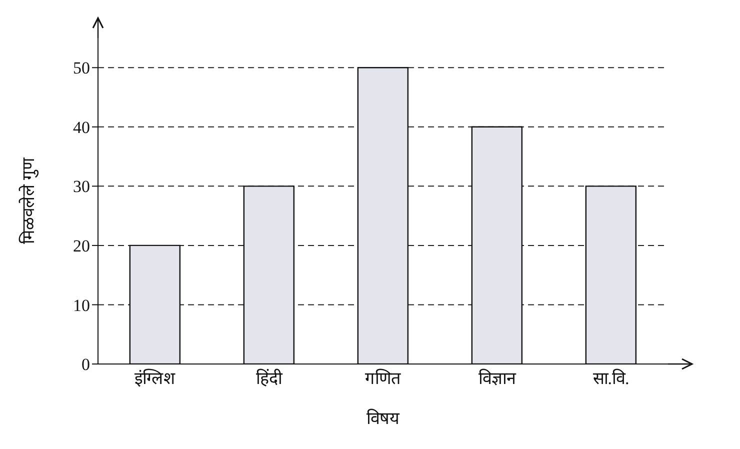 The image size is (740, 449). I want to click on x-tick-label: इंग्लिश, so click(155, 378).